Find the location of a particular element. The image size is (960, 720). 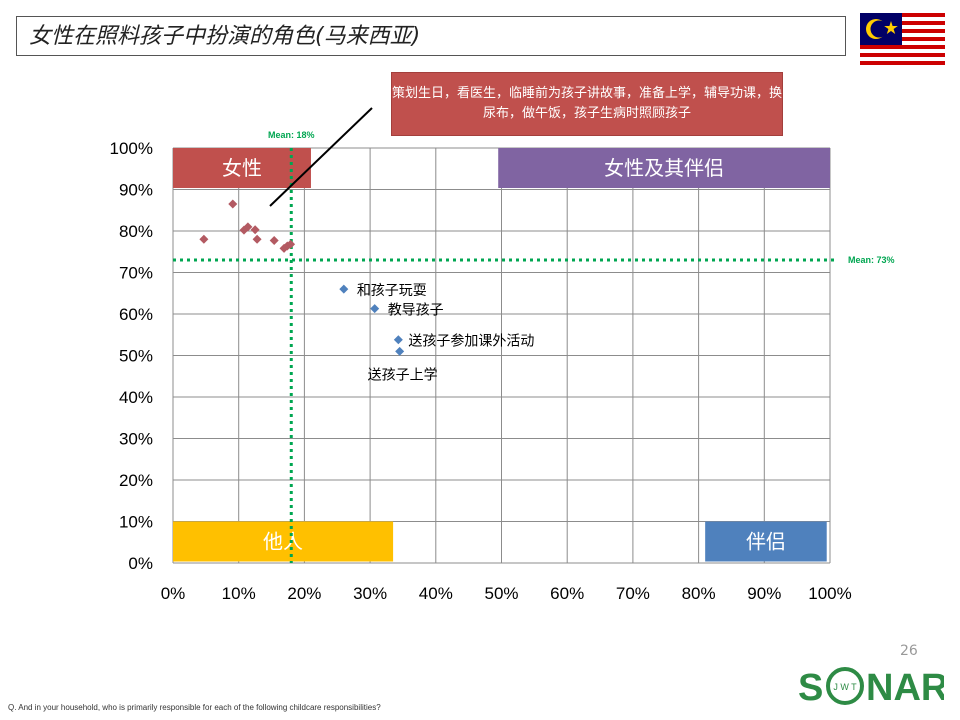

y-tick-label: 0% is located at coordinates (140, 563).